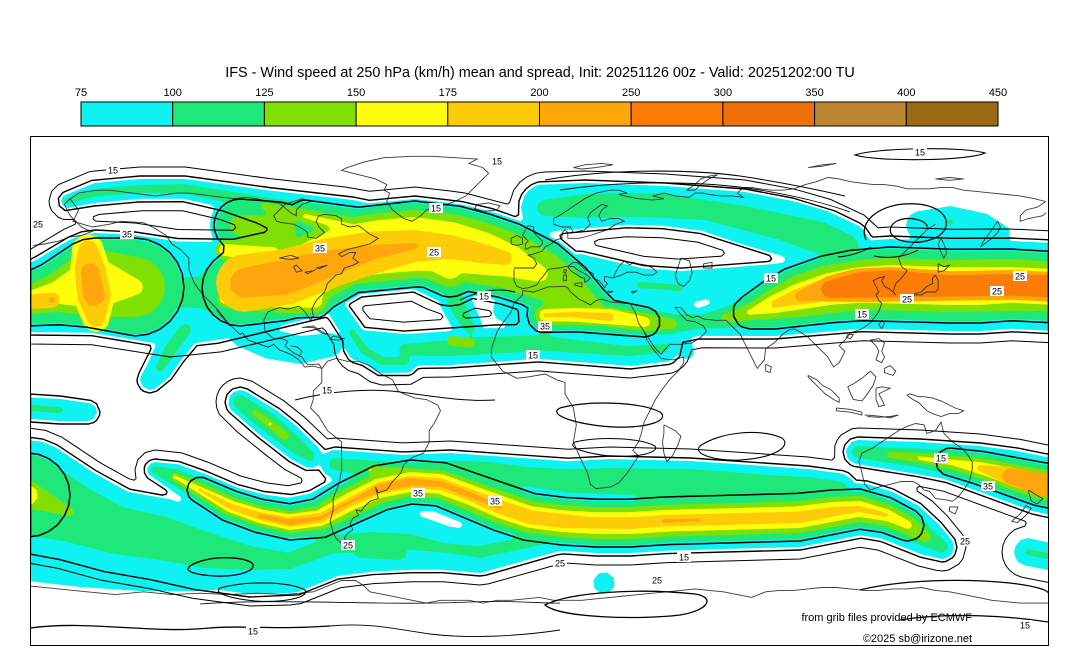  Describe the element at coordinates (81, 93) in the screenshot. I see `svg-text: 75` at that location.